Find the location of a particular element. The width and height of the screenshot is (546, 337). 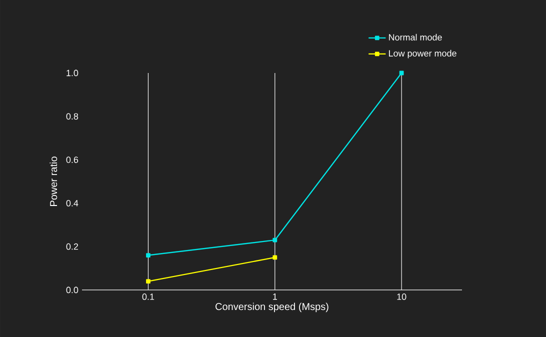

x-tick-label: 1 is located at coordinates (275, 297).